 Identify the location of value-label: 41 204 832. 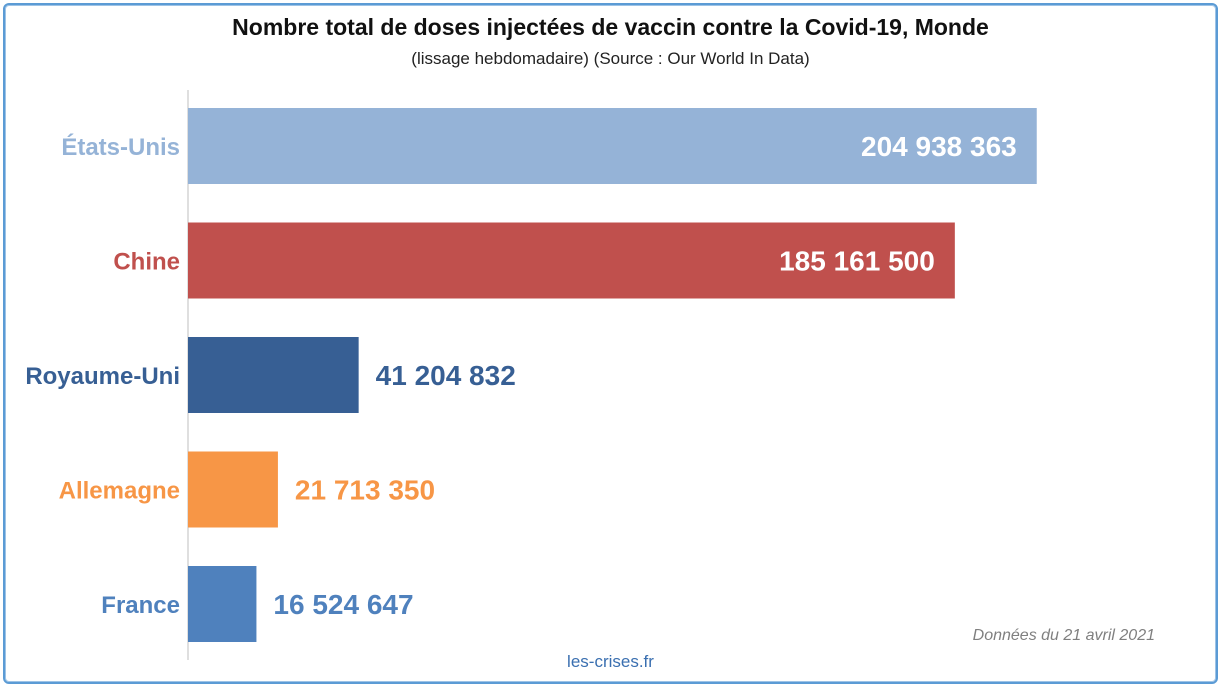
(446, 375).